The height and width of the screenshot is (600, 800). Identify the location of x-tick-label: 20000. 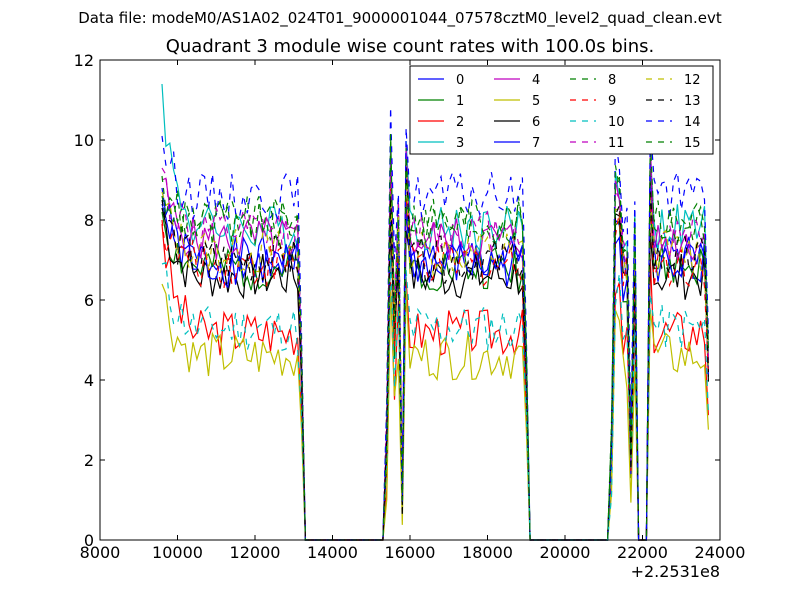
(565, 552).